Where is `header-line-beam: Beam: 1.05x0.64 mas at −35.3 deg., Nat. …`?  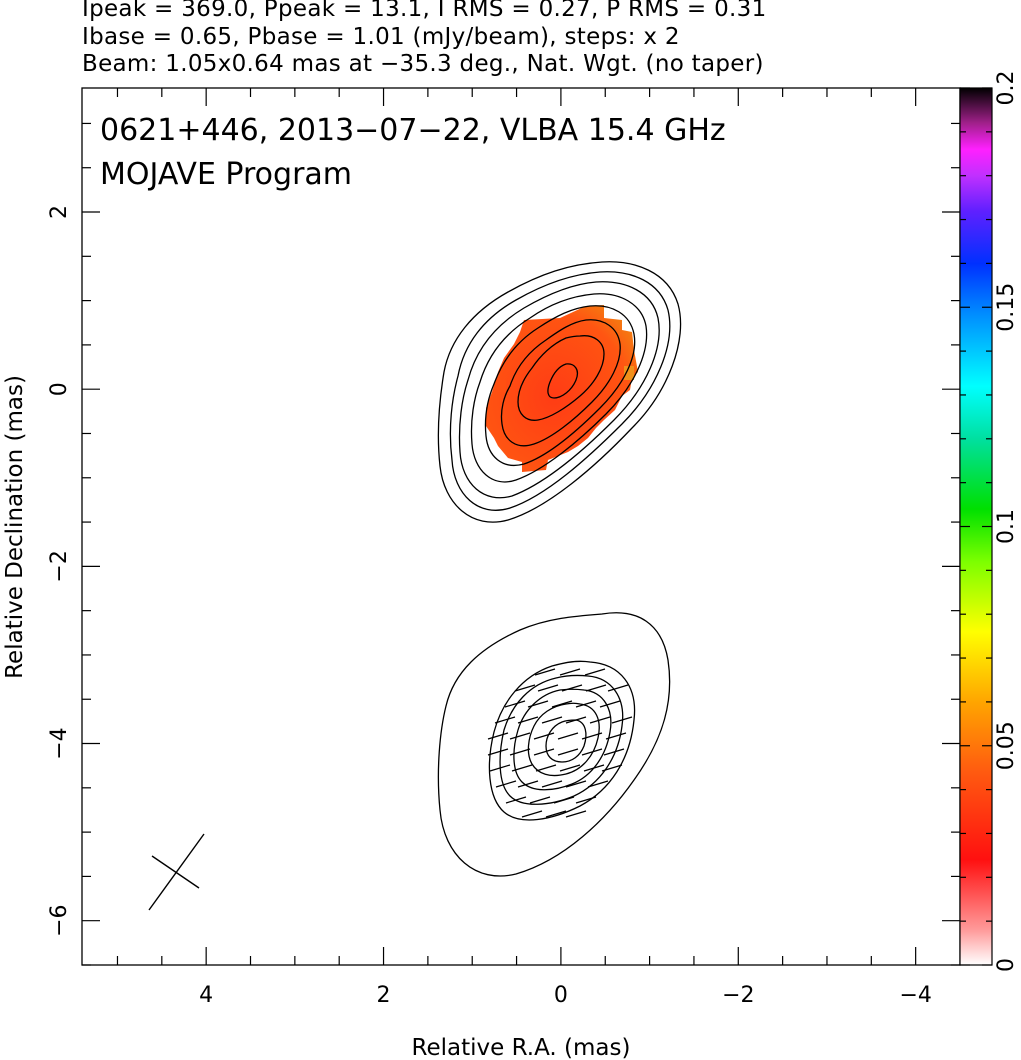 header-line-beam: Beam: 1.05x0.64 mas at −35.3 deg., Nat. … is located at coordinates (423, 64).